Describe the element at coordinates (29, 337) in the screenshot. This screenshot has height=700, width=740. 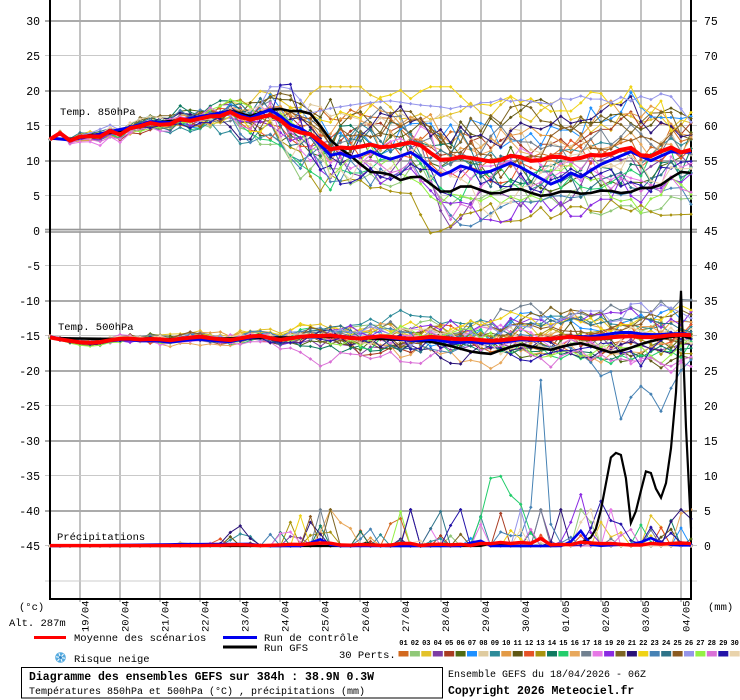
I see `svg-text: -15` at that location.